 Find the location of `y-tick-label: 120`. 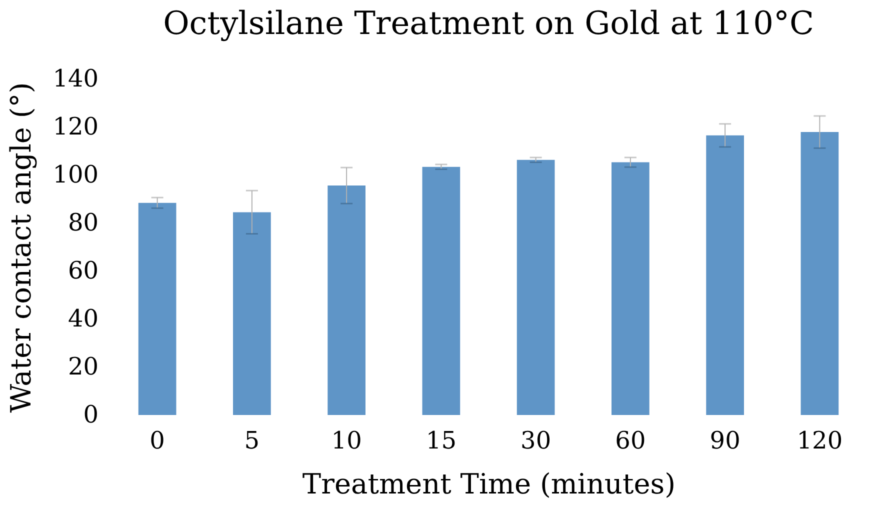

y-tick-label: 120 is located at coordinates (75, 126).